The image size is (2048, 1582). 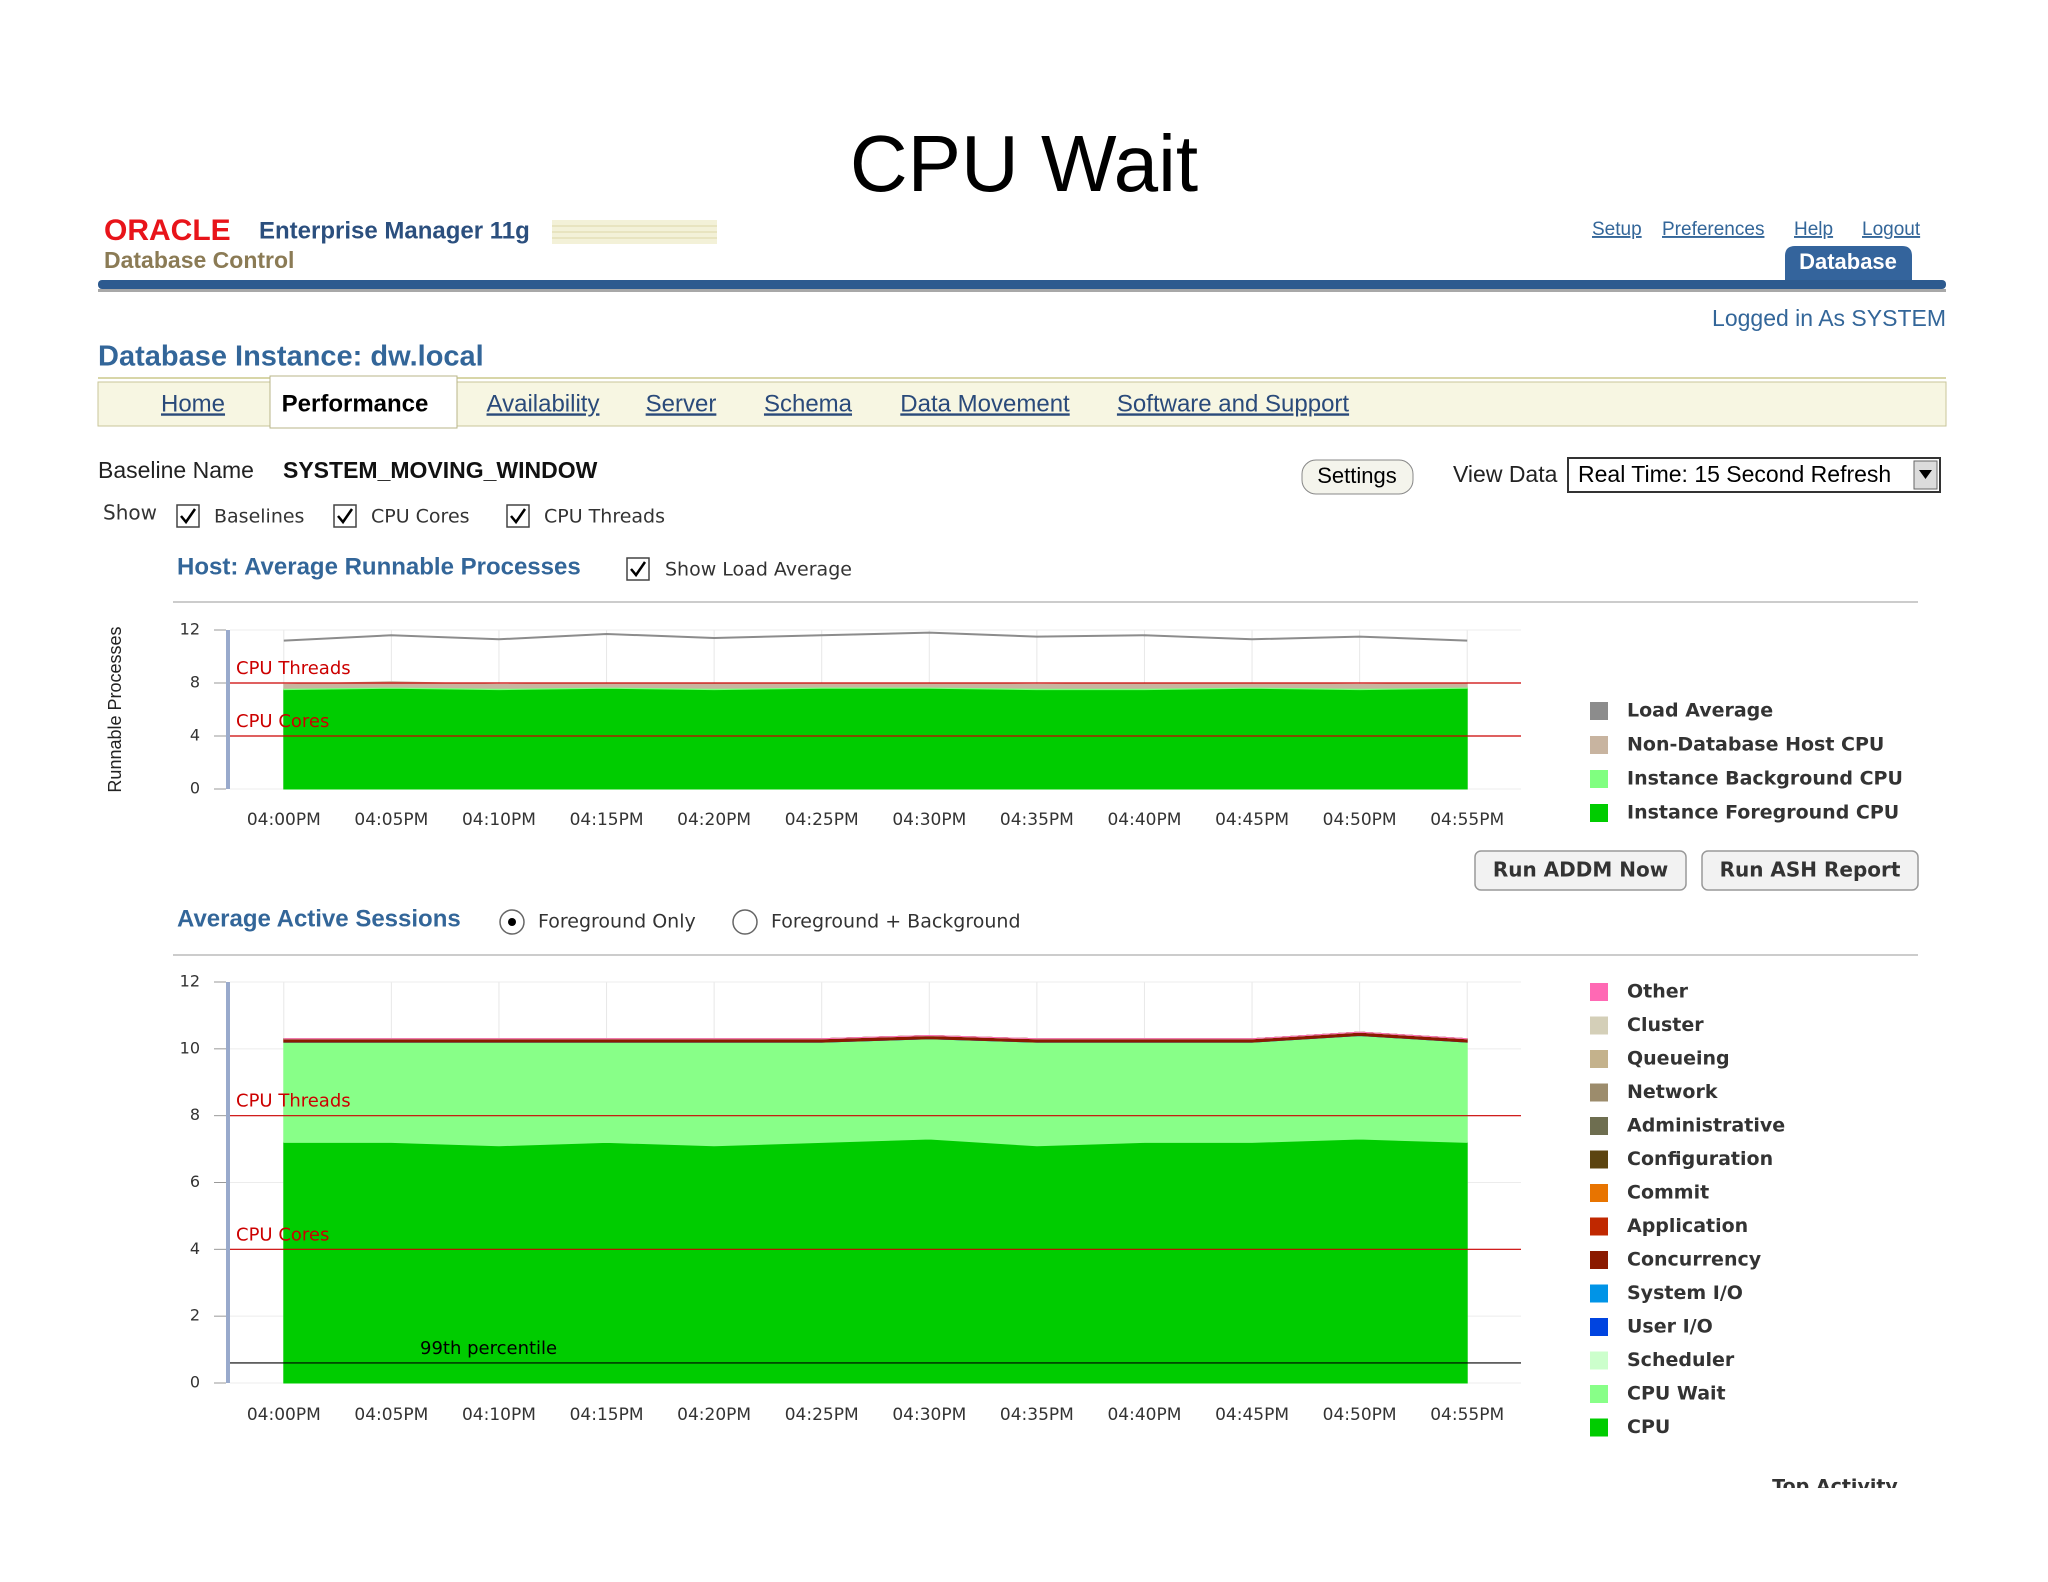 I want to click on legend-label: Network, so click(x=1672, y=1092).